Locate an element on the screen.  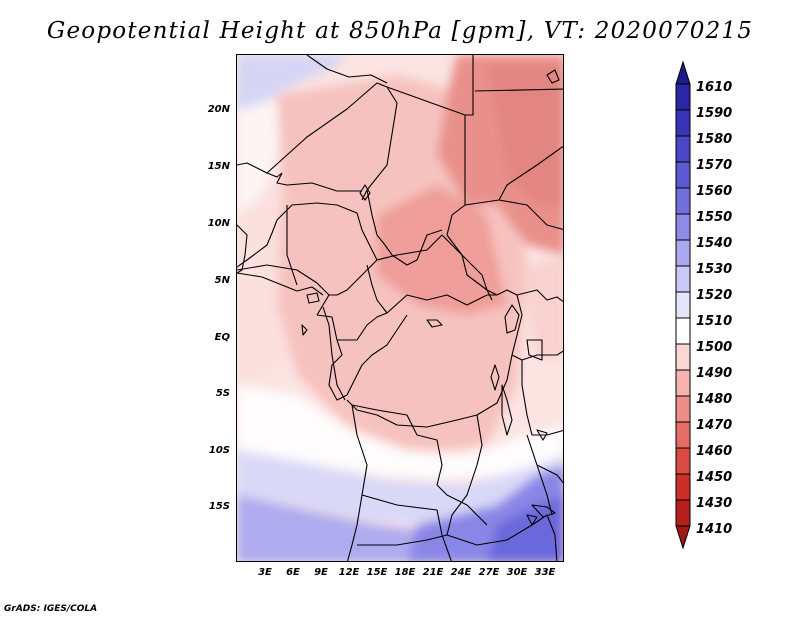
shading-south-l1 is located at coordinates (400, 487).